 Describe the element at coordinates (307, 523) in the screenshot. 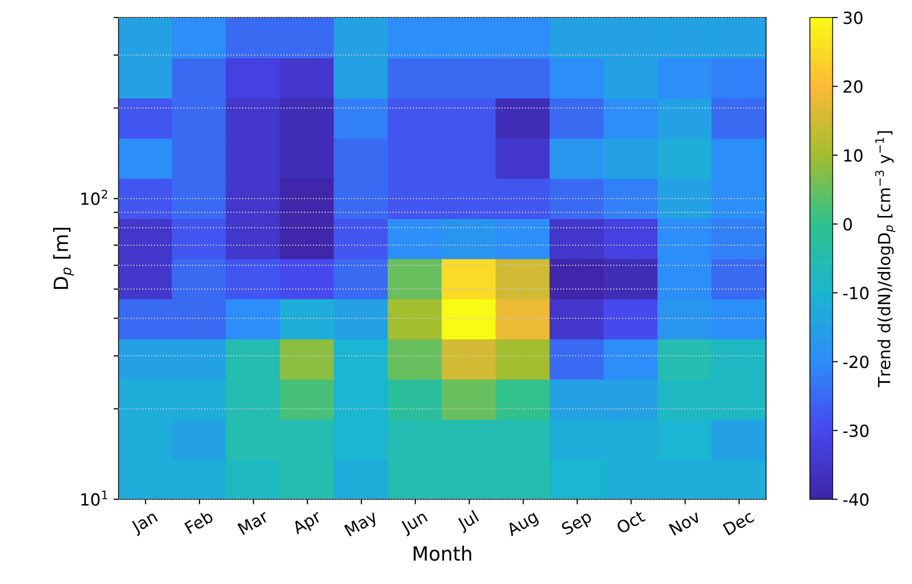

I see `x-tick-label: Apr` at that location.